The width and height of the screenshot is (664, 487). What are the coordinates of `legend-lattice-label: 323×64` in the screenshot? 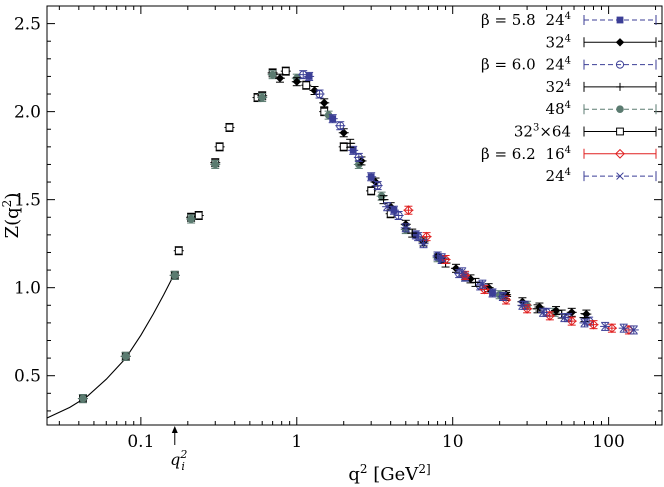 It's located at (542, 132).